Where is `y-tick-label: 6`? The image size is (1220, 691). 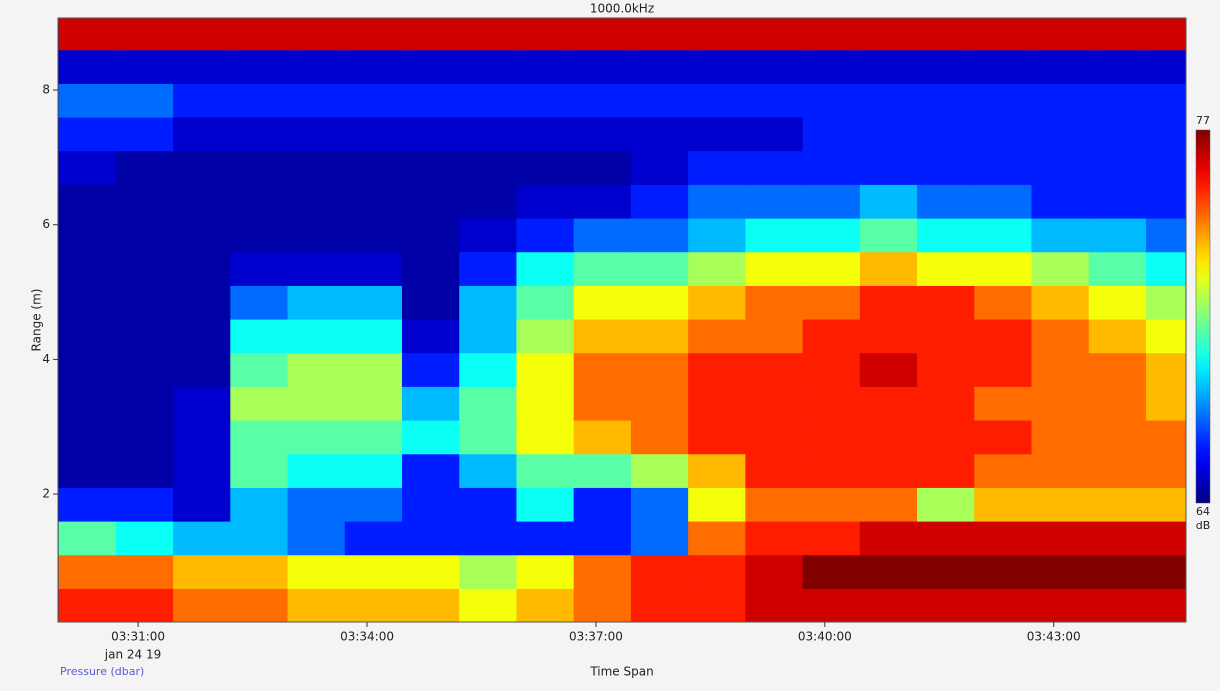 y-tick-label: 6 is located at coordinates (46, 224).